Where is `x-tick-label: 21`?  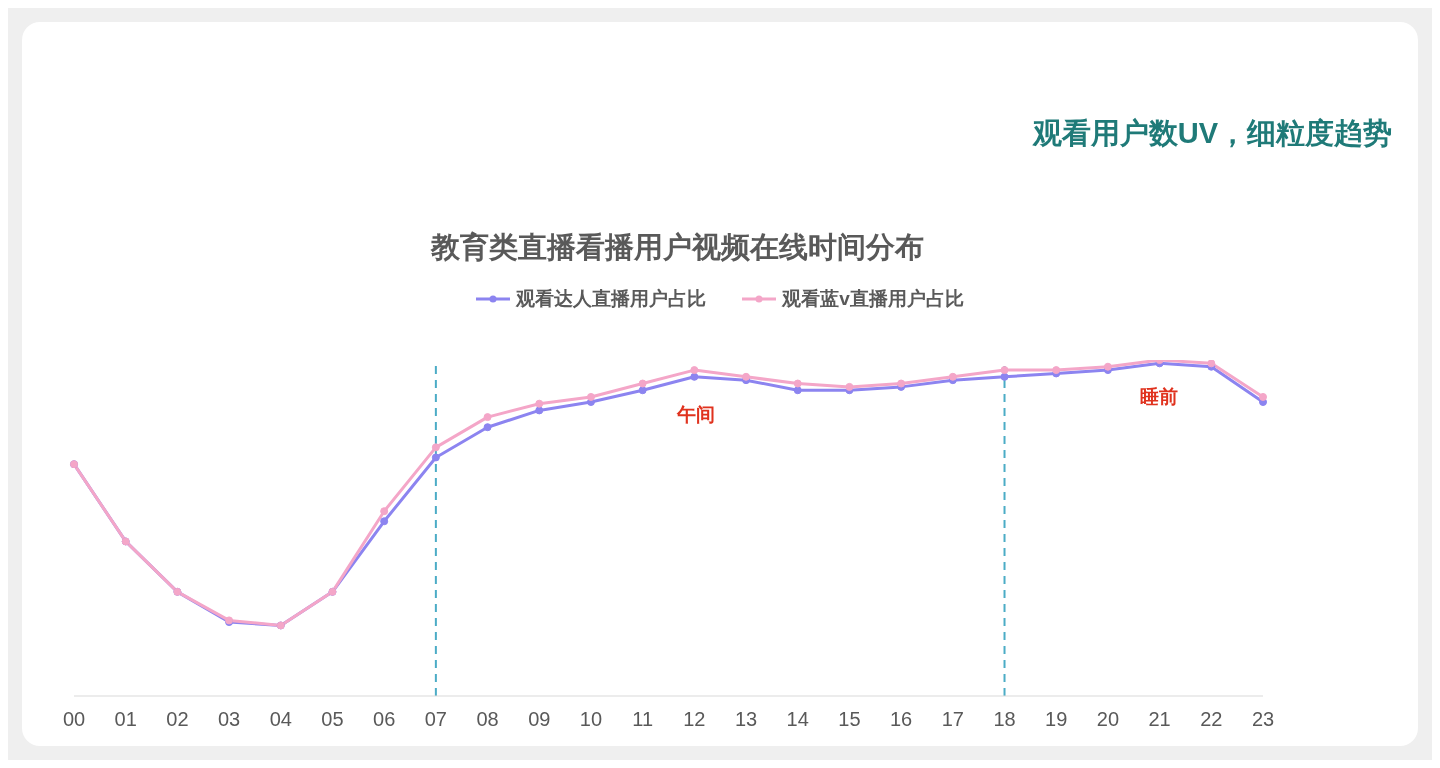
x-tick-label: 21 is located at coordinates (1159, 719).